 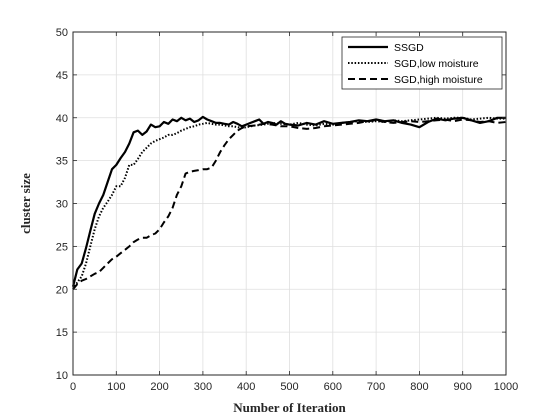 I want to click on legend-label: SSGD, so click(x=409, y=48).